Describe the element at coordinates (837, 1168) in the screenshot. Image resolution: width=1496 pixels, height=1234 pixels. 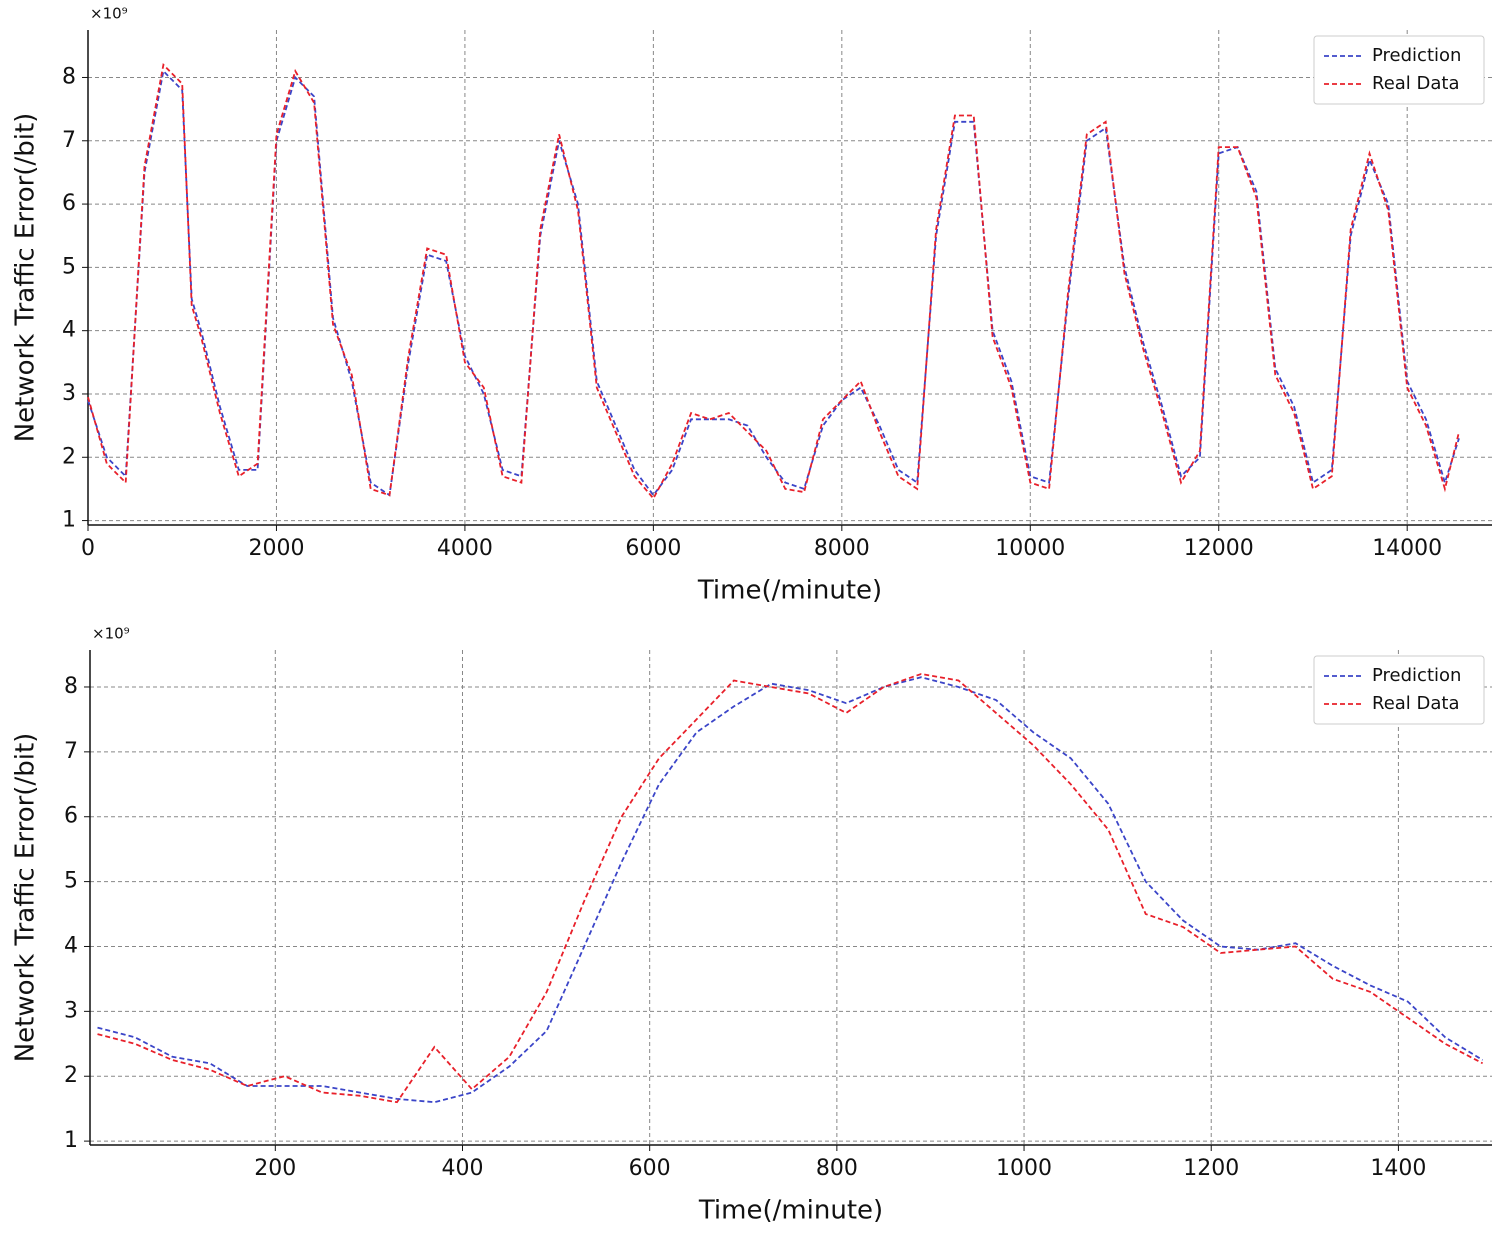
I see `x-tick-label: 800` at that location.